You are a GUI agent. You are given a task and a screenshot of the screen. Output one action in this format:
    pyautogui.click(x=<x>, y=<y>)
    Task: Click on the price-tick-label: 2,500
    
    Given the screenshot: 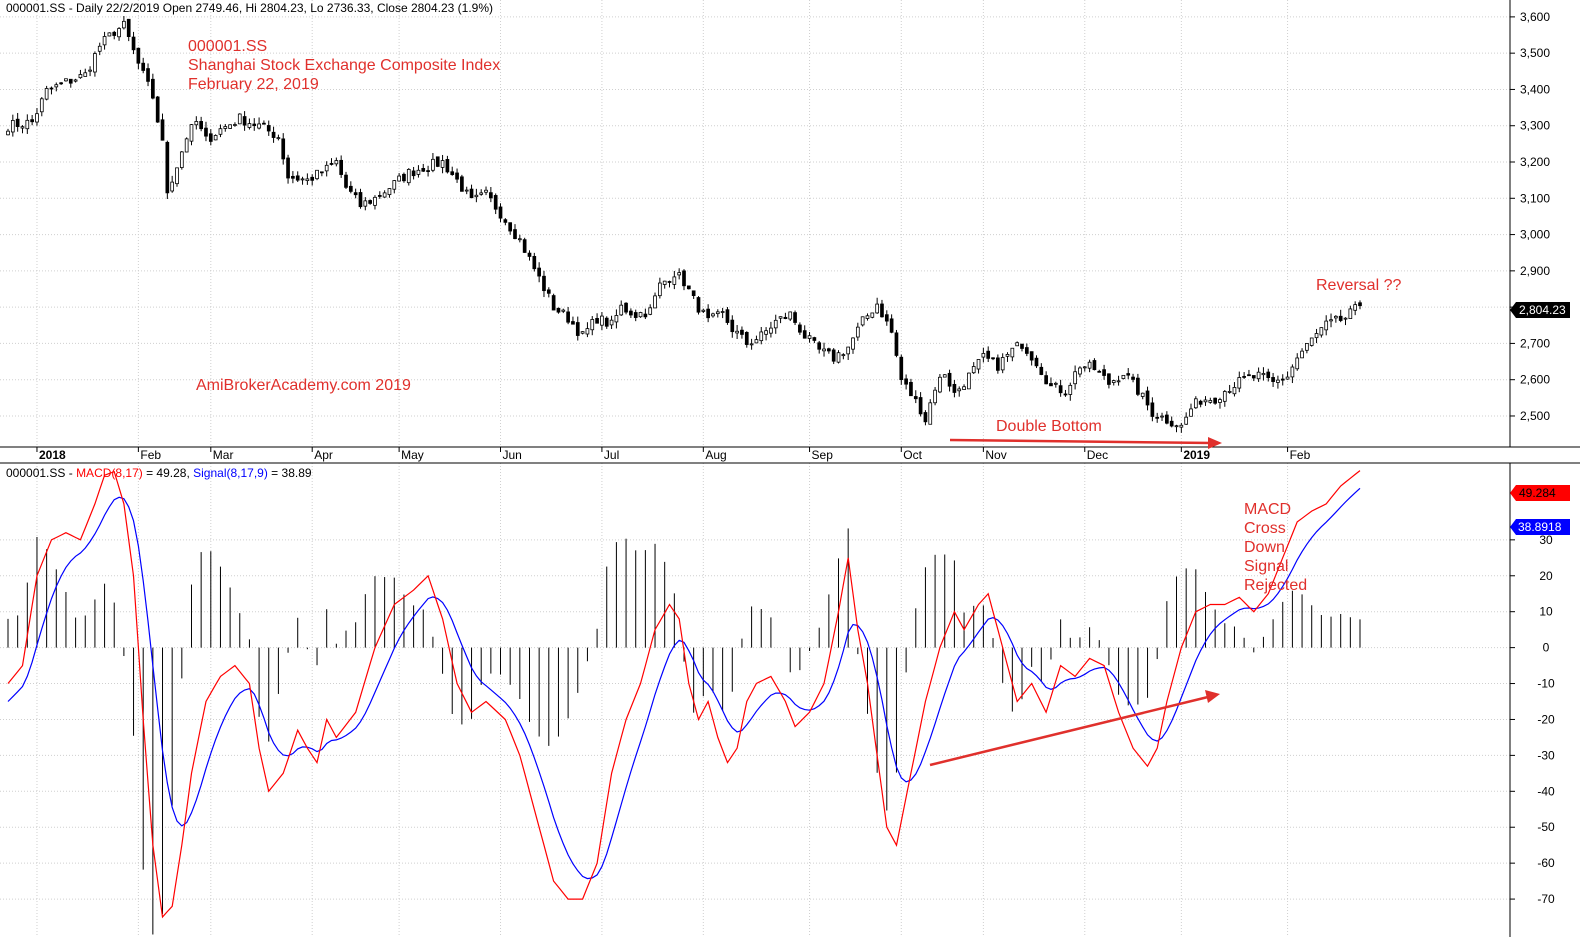 What is the action you would take?
    pyautogui.click(x=1535, y=416)
    